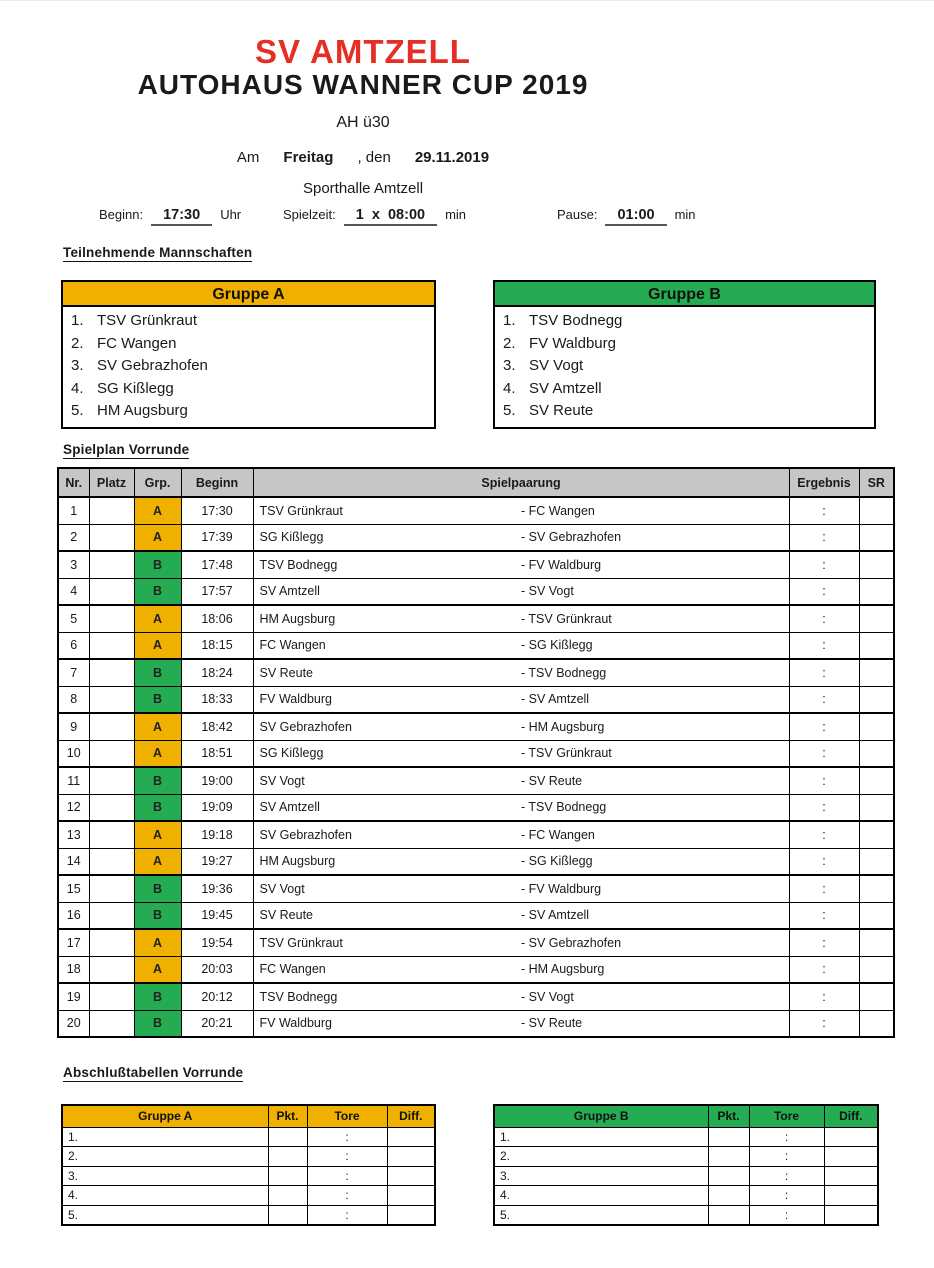 The height and width of the screenshot is (1268, 934). I want to click on pairing-inner: SV Amtzell - TSV Bodnegg, so click(521, 807).